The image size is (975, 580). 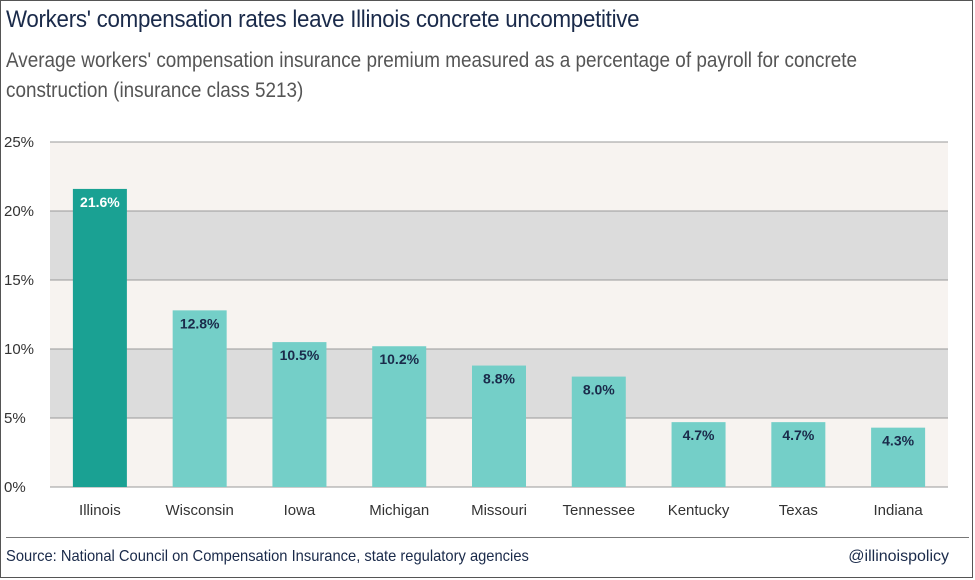 I want to click on value-label: 12.8%, so click(x=200, y=323).